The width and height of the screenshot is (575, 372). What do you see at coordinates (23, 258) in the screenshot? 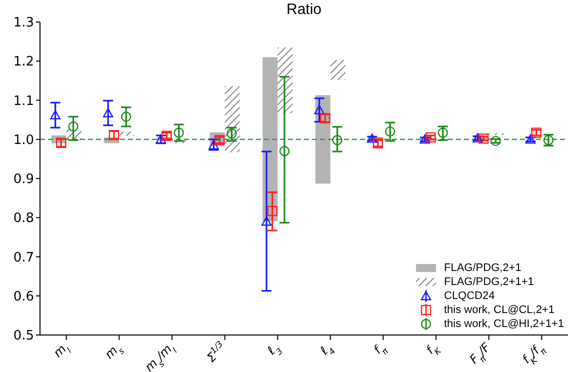
I see `y-tick-label: 0.7` at bounding box center [23, 258].